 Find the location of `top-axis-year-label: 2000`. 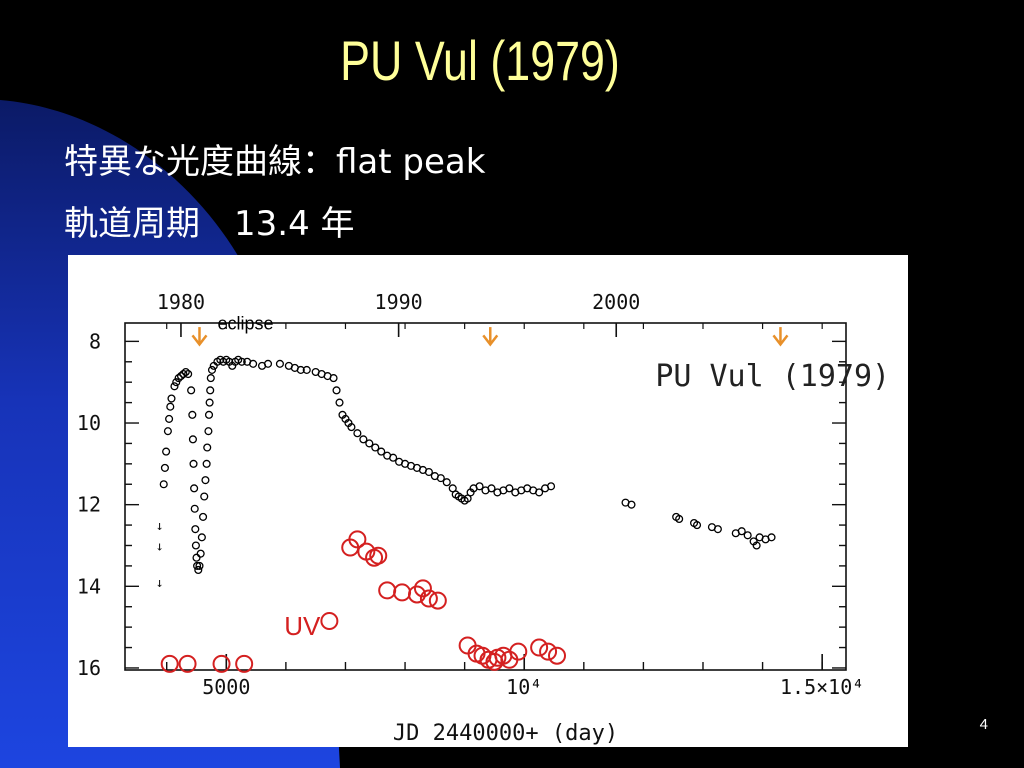

top-axis-year-label: 2000 is located at coordinates (616, 302).